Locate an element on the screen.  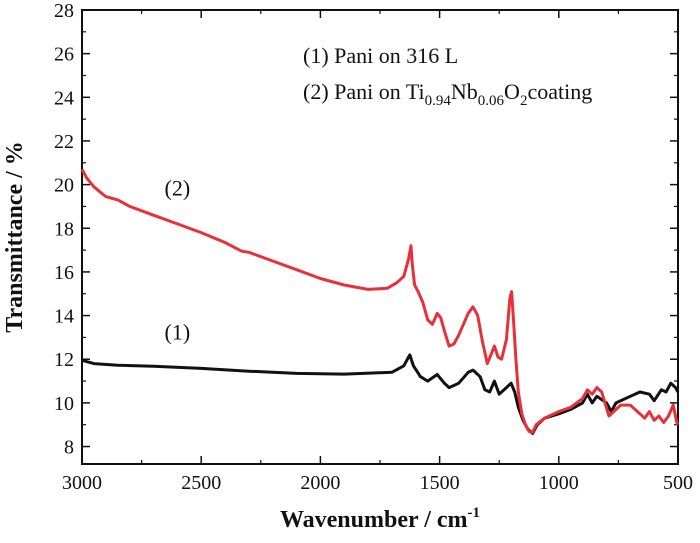
y-tick-label: 18 is located at coordinates (64, 229).